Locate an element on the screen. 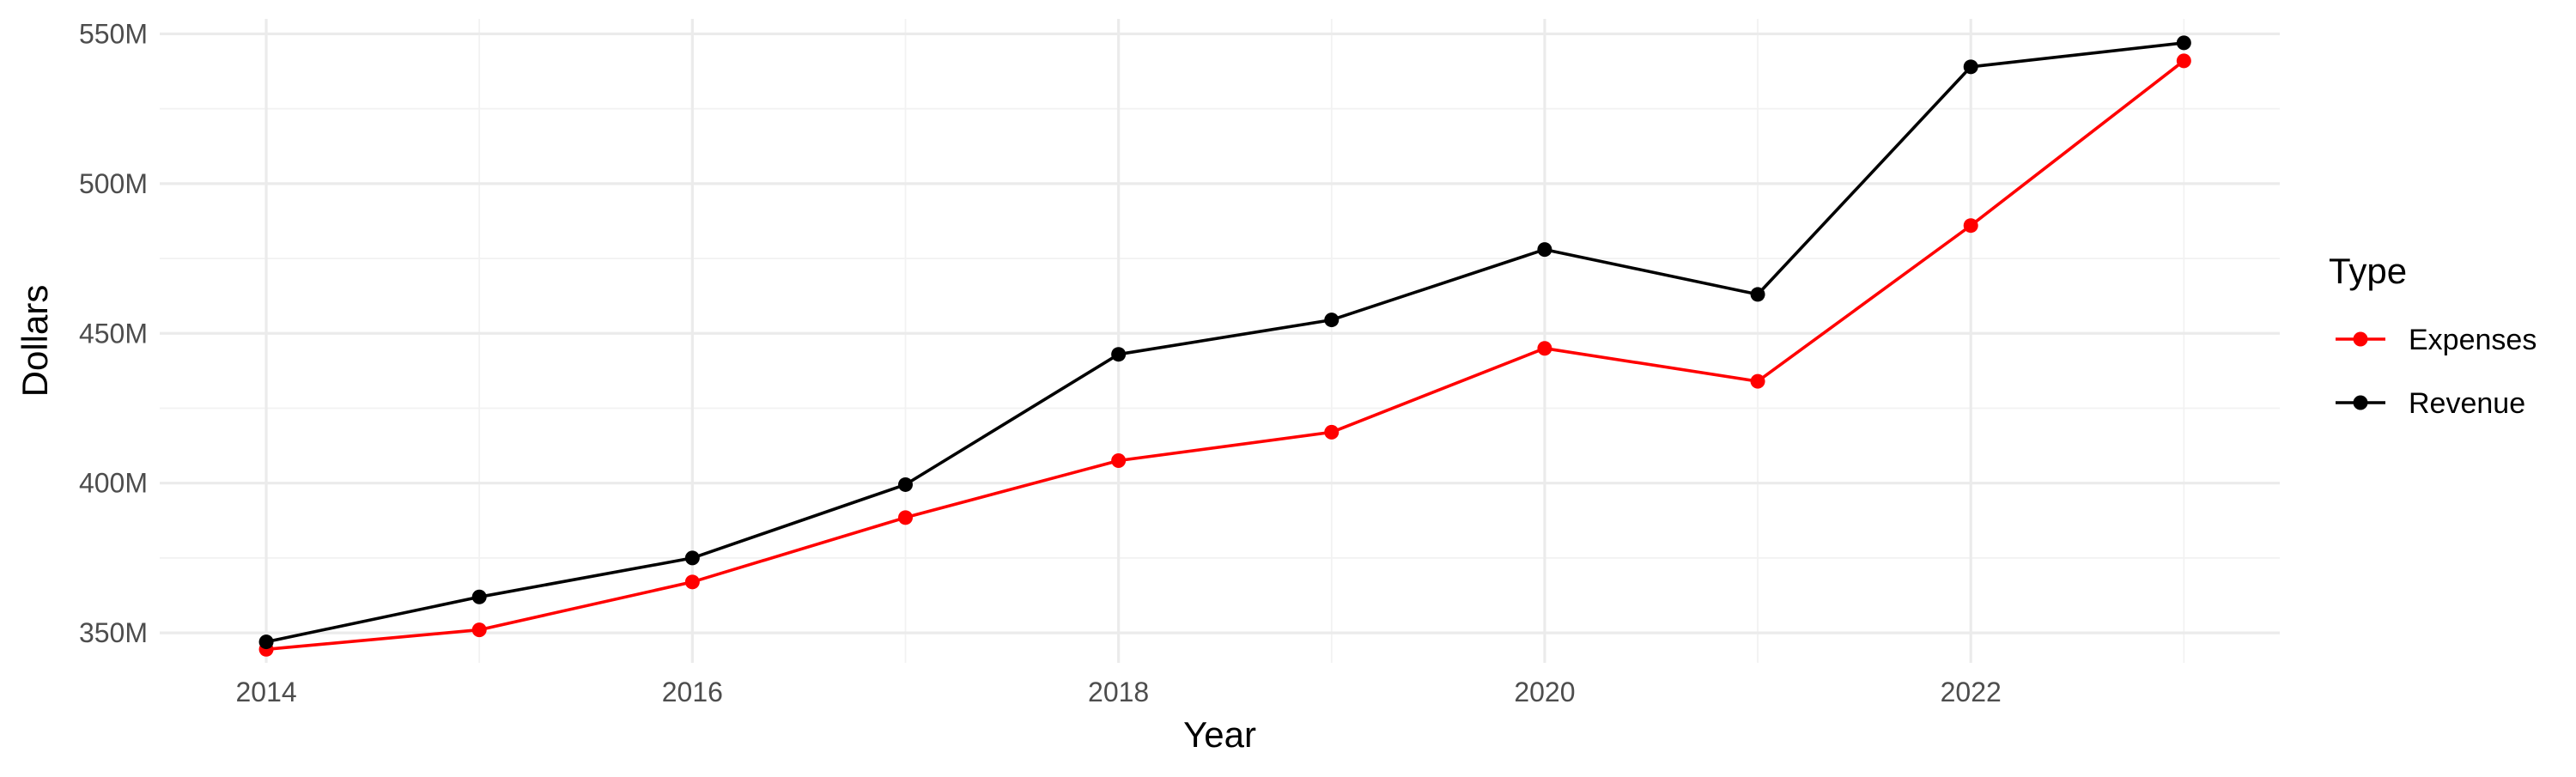 The height and width of the screenshot is (777, 2576). legend-label: Expenses is located at coordinates (2473, 340).